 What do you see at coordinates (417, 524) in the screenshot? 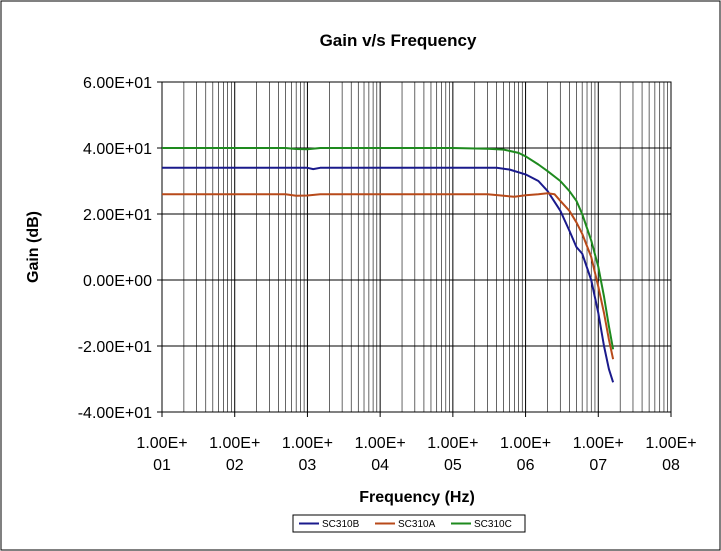
I see `legend-label-sc310a: SC310A` at bounding box center [417, 524].